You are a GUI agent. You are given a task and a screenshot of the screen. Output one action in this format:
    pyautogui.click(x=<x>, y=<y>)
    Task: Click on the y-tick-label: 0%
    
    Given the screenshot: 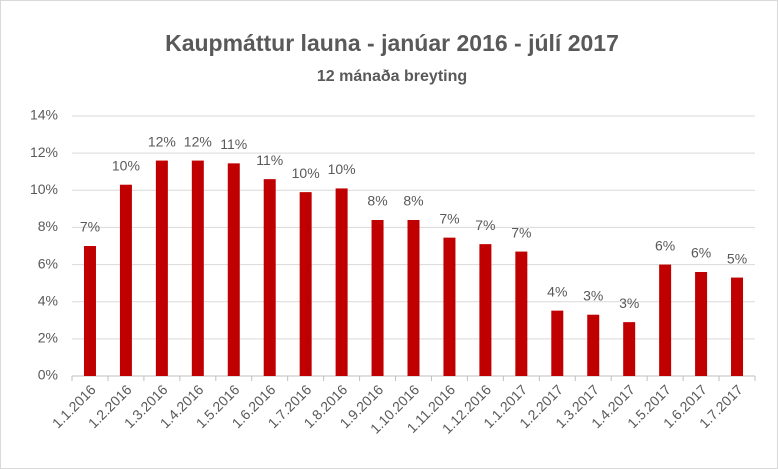 What is the action you would take?
    pyautogui.click(x=48, y=375)
    